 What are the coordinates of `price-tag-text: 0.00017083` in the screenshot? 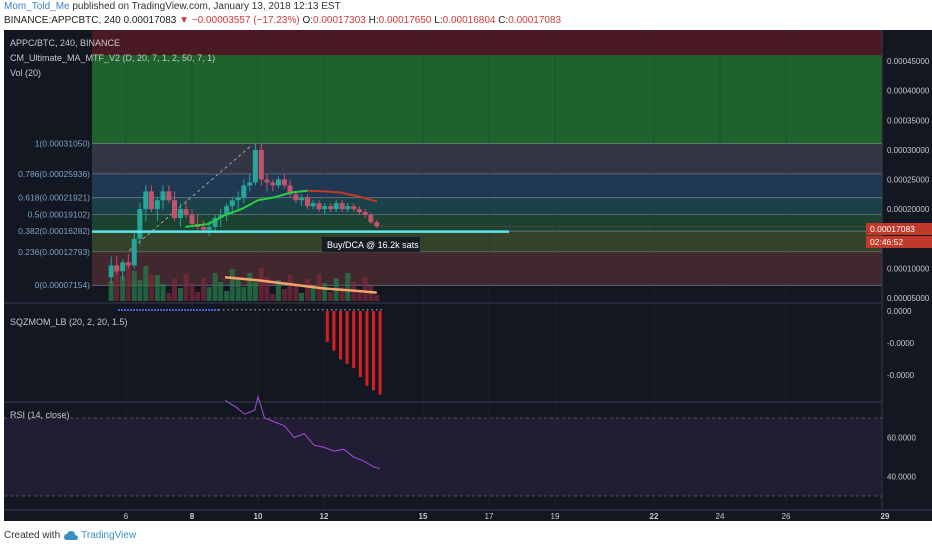 It's located at (892, 229).